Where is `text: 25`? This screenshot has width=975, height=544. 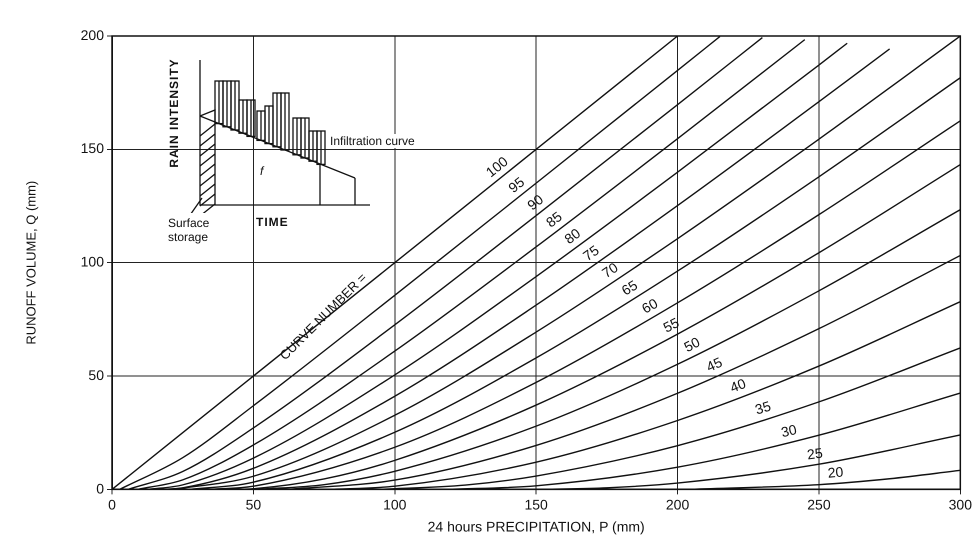
text: 25 is located at coordinates (815, 453).